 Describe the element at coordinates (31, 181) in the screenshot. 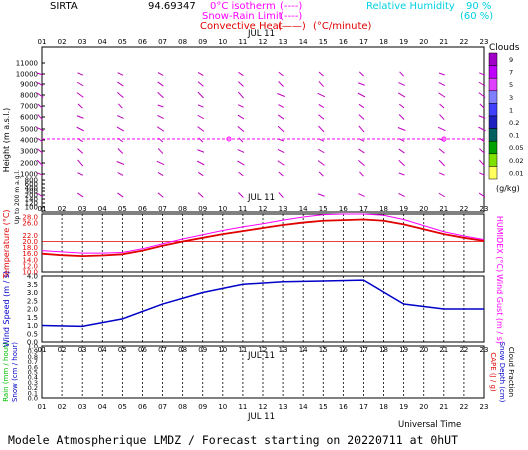

I see `height-tick-label: 800` at that location.